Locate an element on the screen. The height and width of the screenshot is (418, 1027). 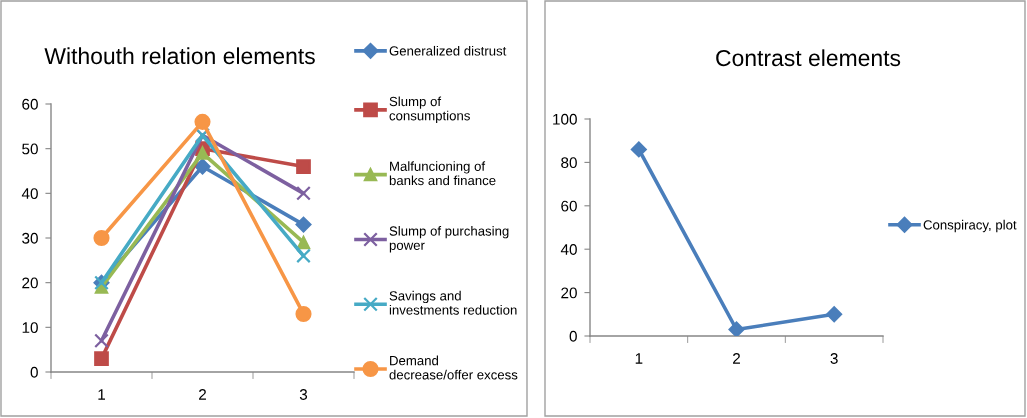
y-tick-label: 100 is located at coordinates (565, 119).